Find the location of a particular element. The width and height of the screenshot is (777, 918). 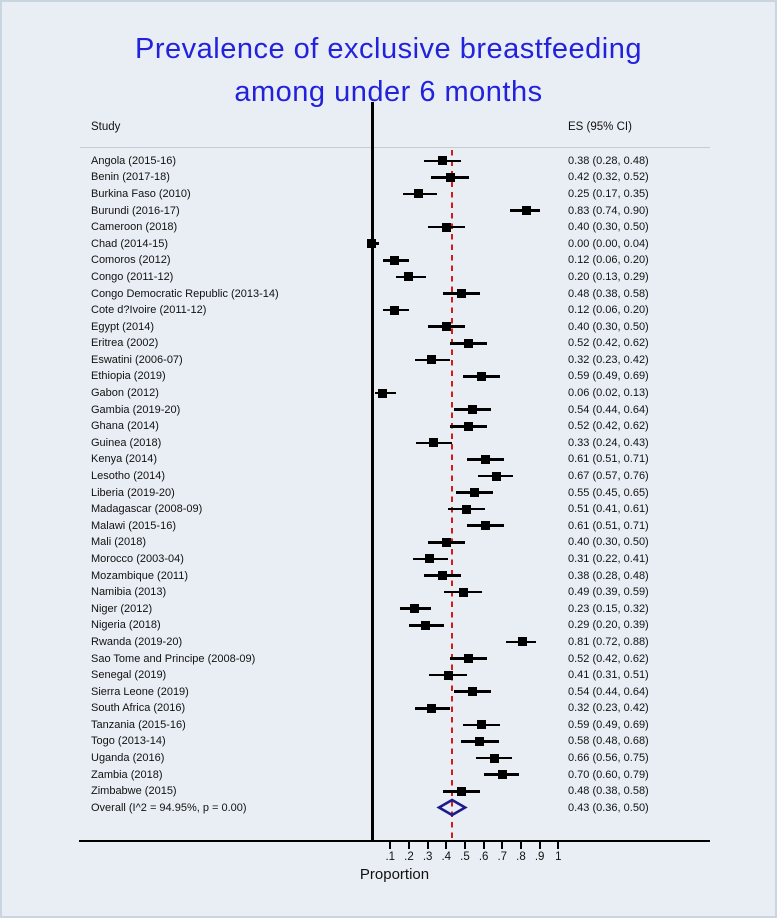

study-label: Ghana (2014) is located at coordinates (125, 426).